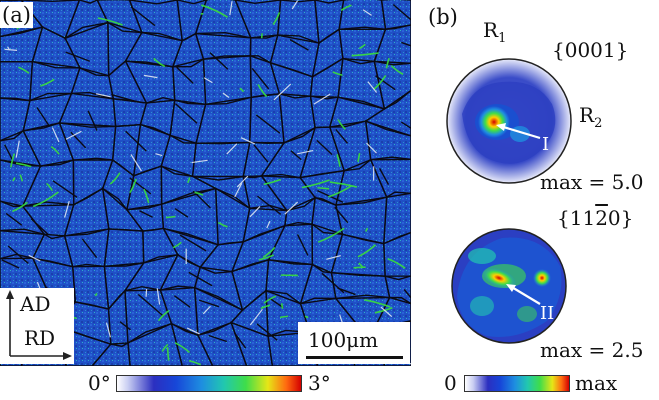  I want to click on pole-figure-11-20: II, so click(509, 286).